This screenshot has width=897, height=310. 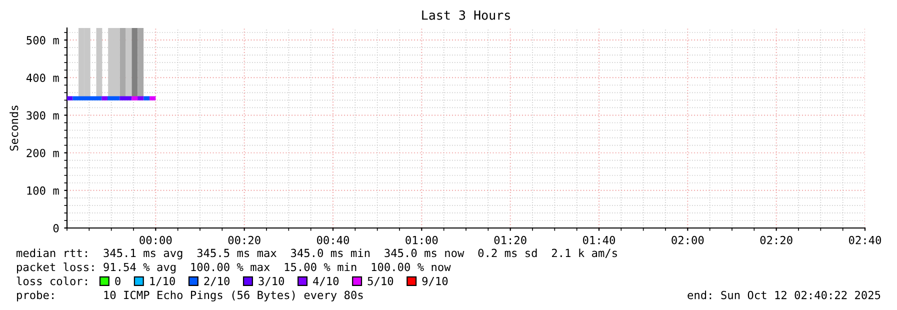 I want to click on legend-label: 4/10, so click(x=326, y=281).